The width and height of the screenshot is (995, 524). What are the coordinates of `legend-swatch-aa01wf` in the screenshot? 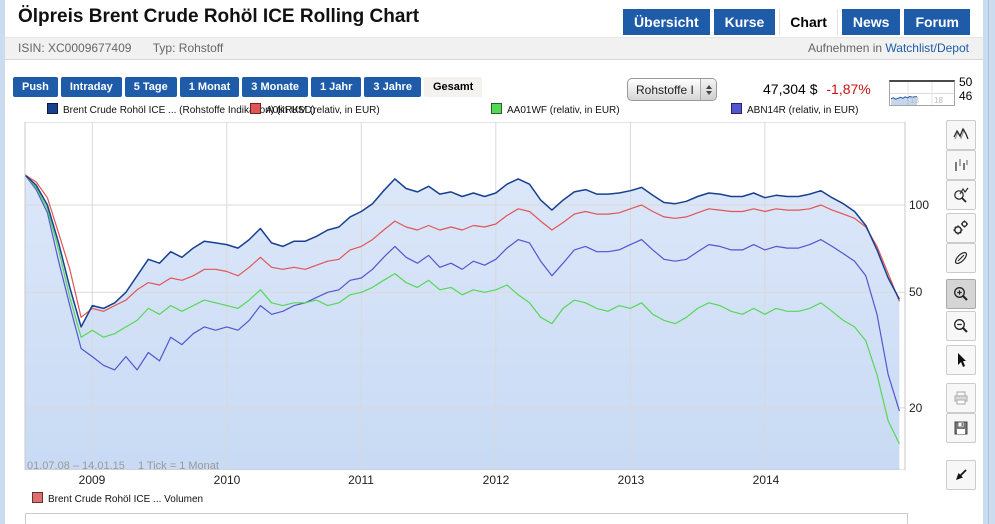 It's located at (496, 108).